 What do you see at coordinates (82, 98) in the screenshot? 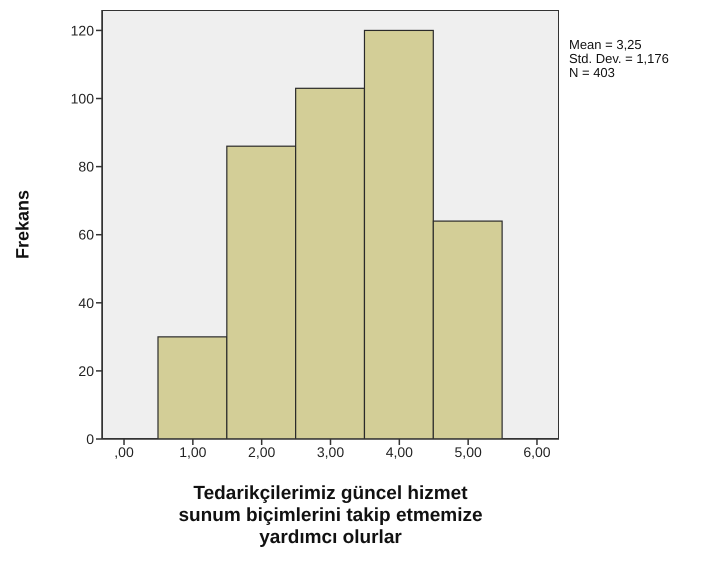
I see `y-tick-label: 100` at bounding box center [82, 98].